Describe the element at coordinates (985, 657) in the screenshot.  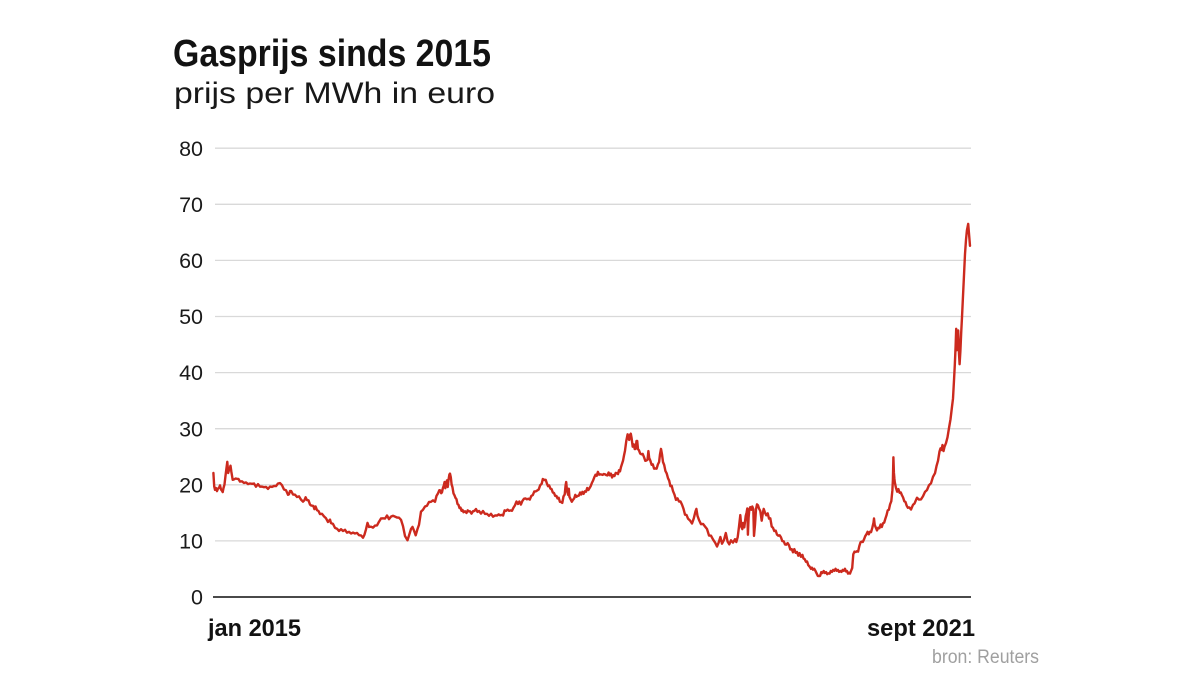
I see `svg-text: bron: Reuters` at that location.